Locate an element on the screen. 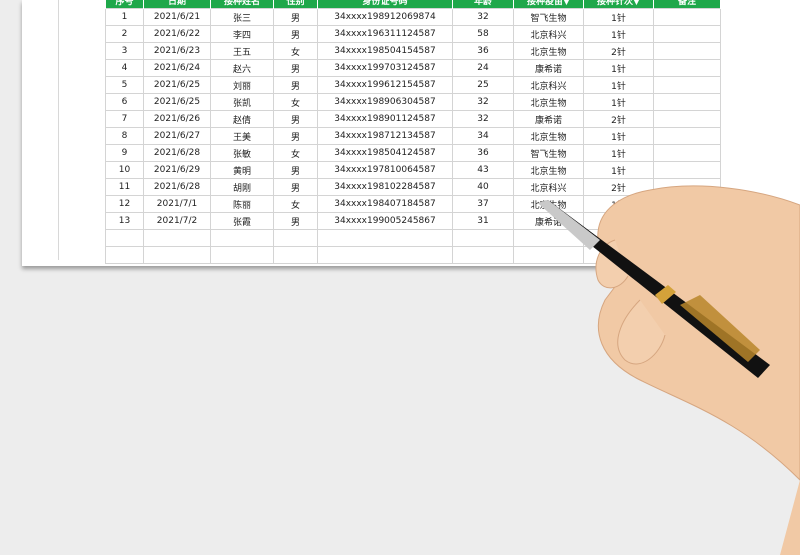 Image resolution: width=800 pixels, height=555 pixels. pen-nib is located at coordinates (569, 225).